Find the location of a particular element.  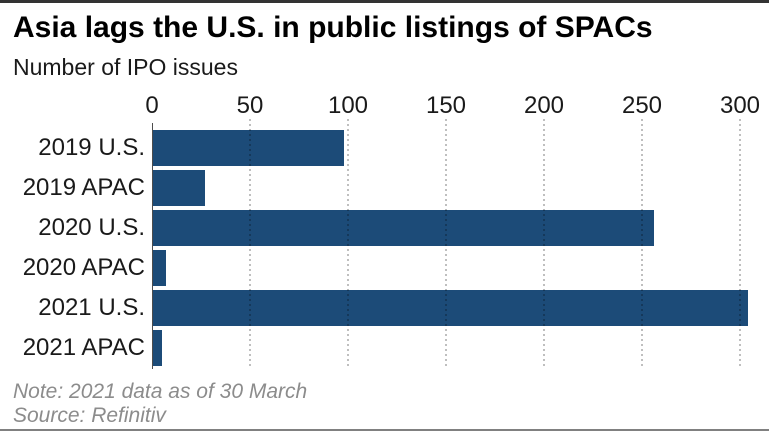

category-label-2020-u-s: 2020 U.S. is located at coordinates (91, 227).